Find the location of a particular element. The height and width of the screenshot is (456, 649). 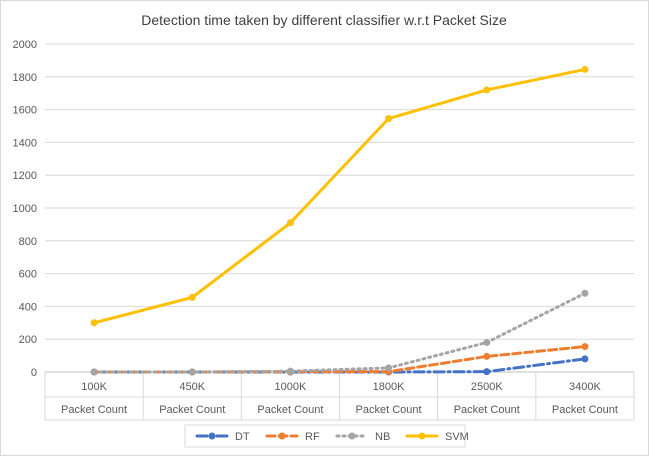

legend-marker-nb is located at coordinates (352, 436).